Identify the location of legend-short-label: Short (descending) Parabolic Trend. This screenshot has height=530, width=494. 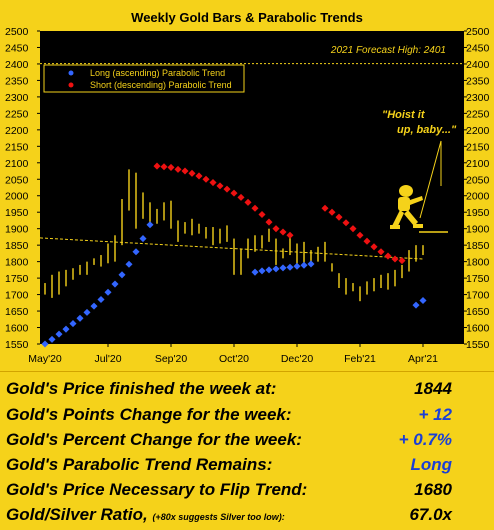
(161, 85).